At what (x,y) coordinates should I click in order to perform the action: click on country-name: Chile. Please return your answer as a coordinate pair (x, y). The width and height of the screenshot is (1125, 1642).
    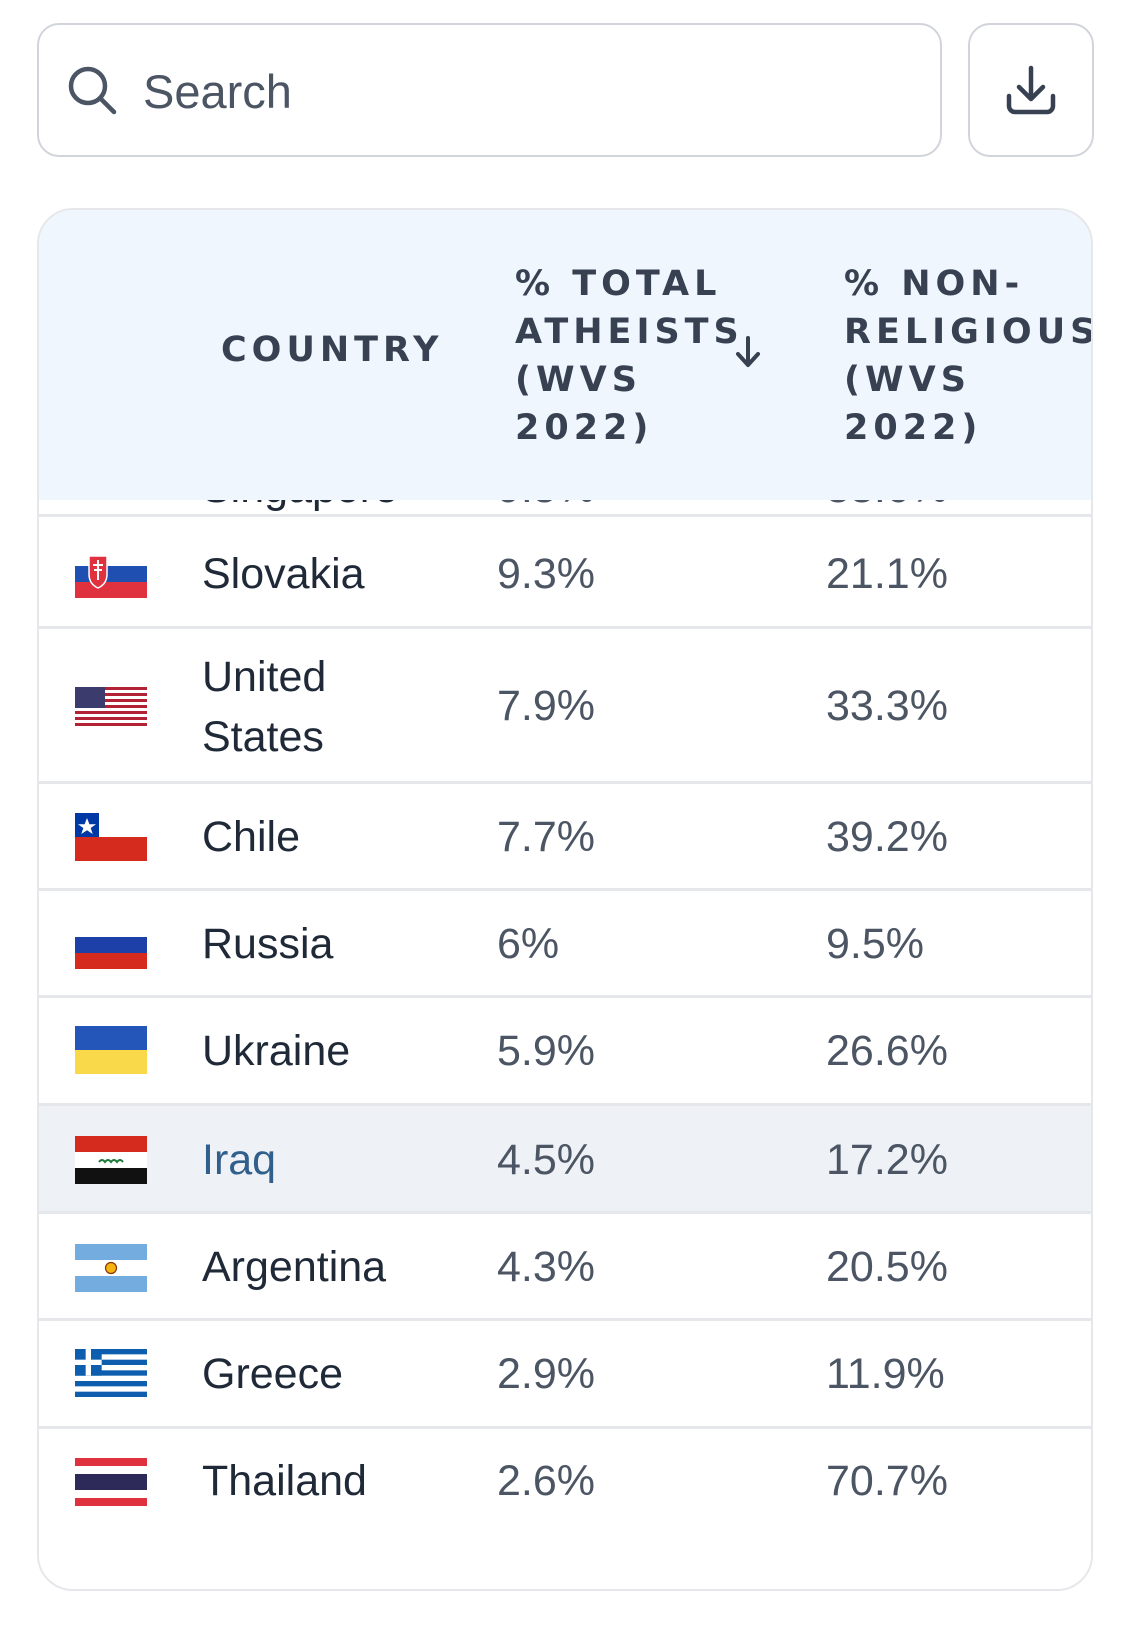
    Looking at the image, I should click on (251, 837).